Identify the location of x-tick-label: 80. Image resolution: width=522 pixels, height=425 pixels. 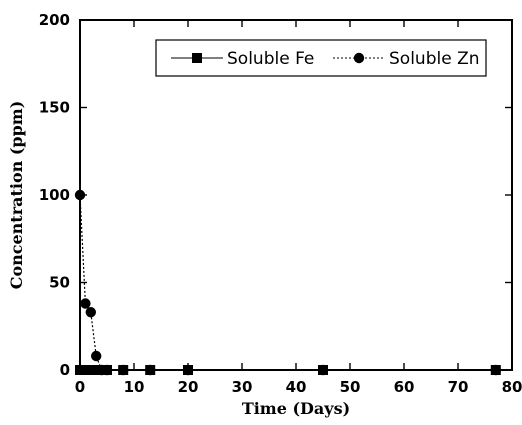
(512, 387).